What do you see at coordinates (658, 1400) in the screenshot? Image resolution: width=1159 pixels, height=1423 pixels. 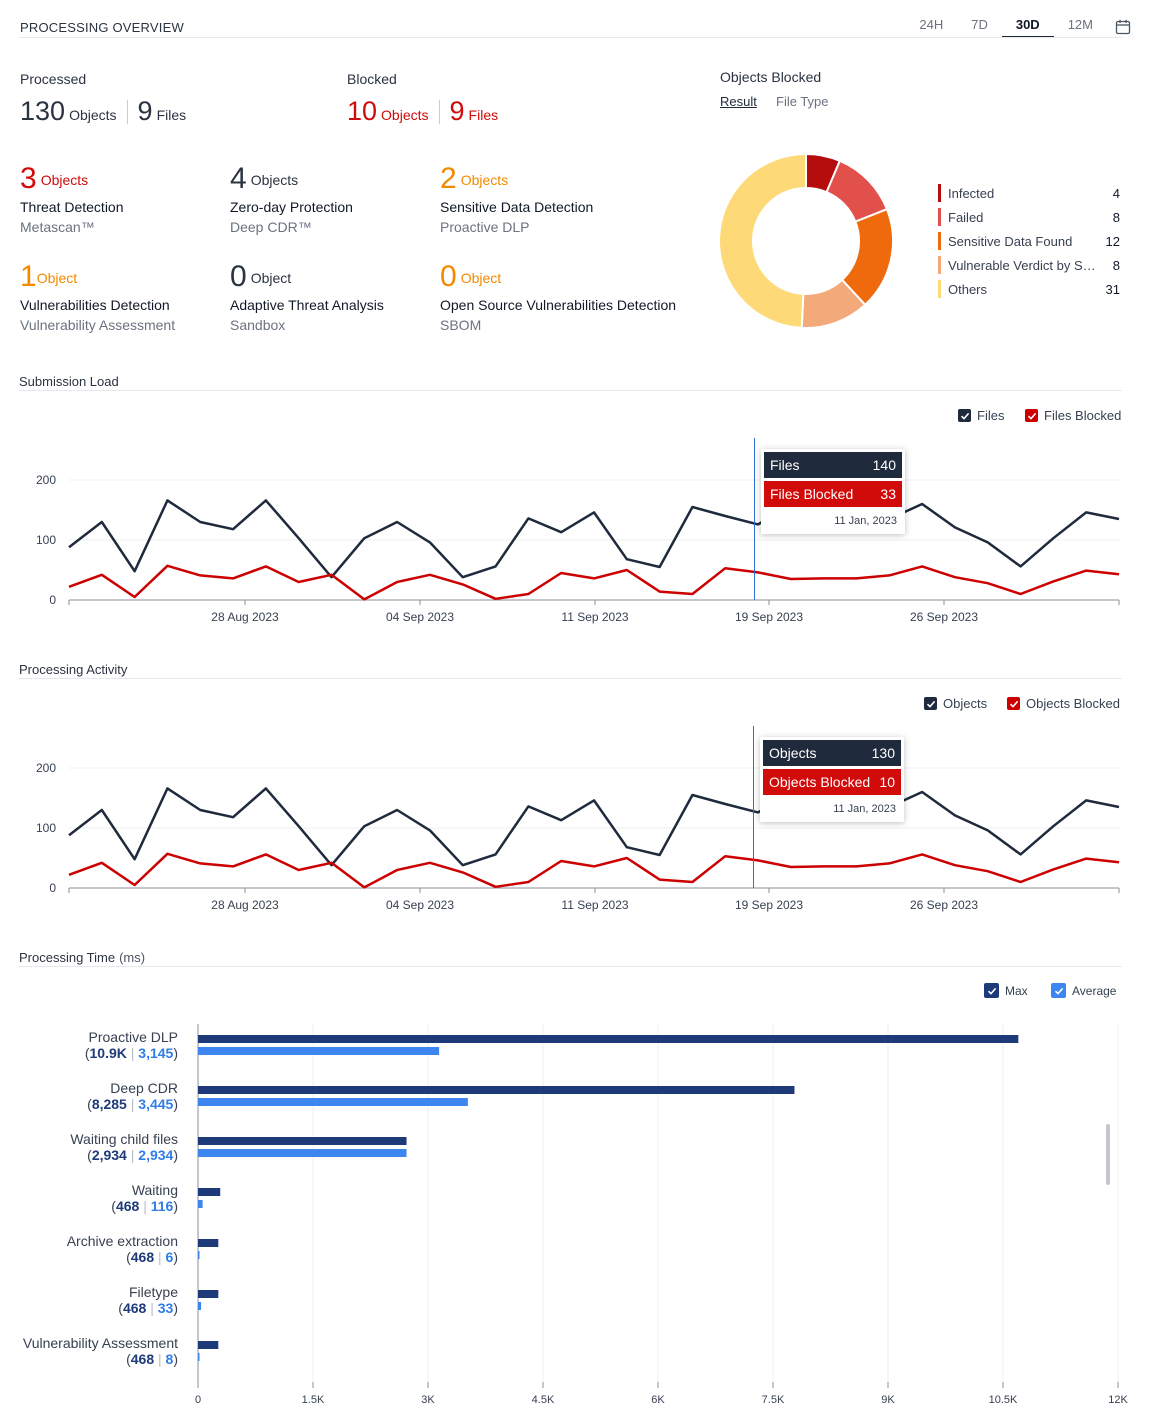 I see `x-tick-label: 6K` at bounding box center [658, 1400].